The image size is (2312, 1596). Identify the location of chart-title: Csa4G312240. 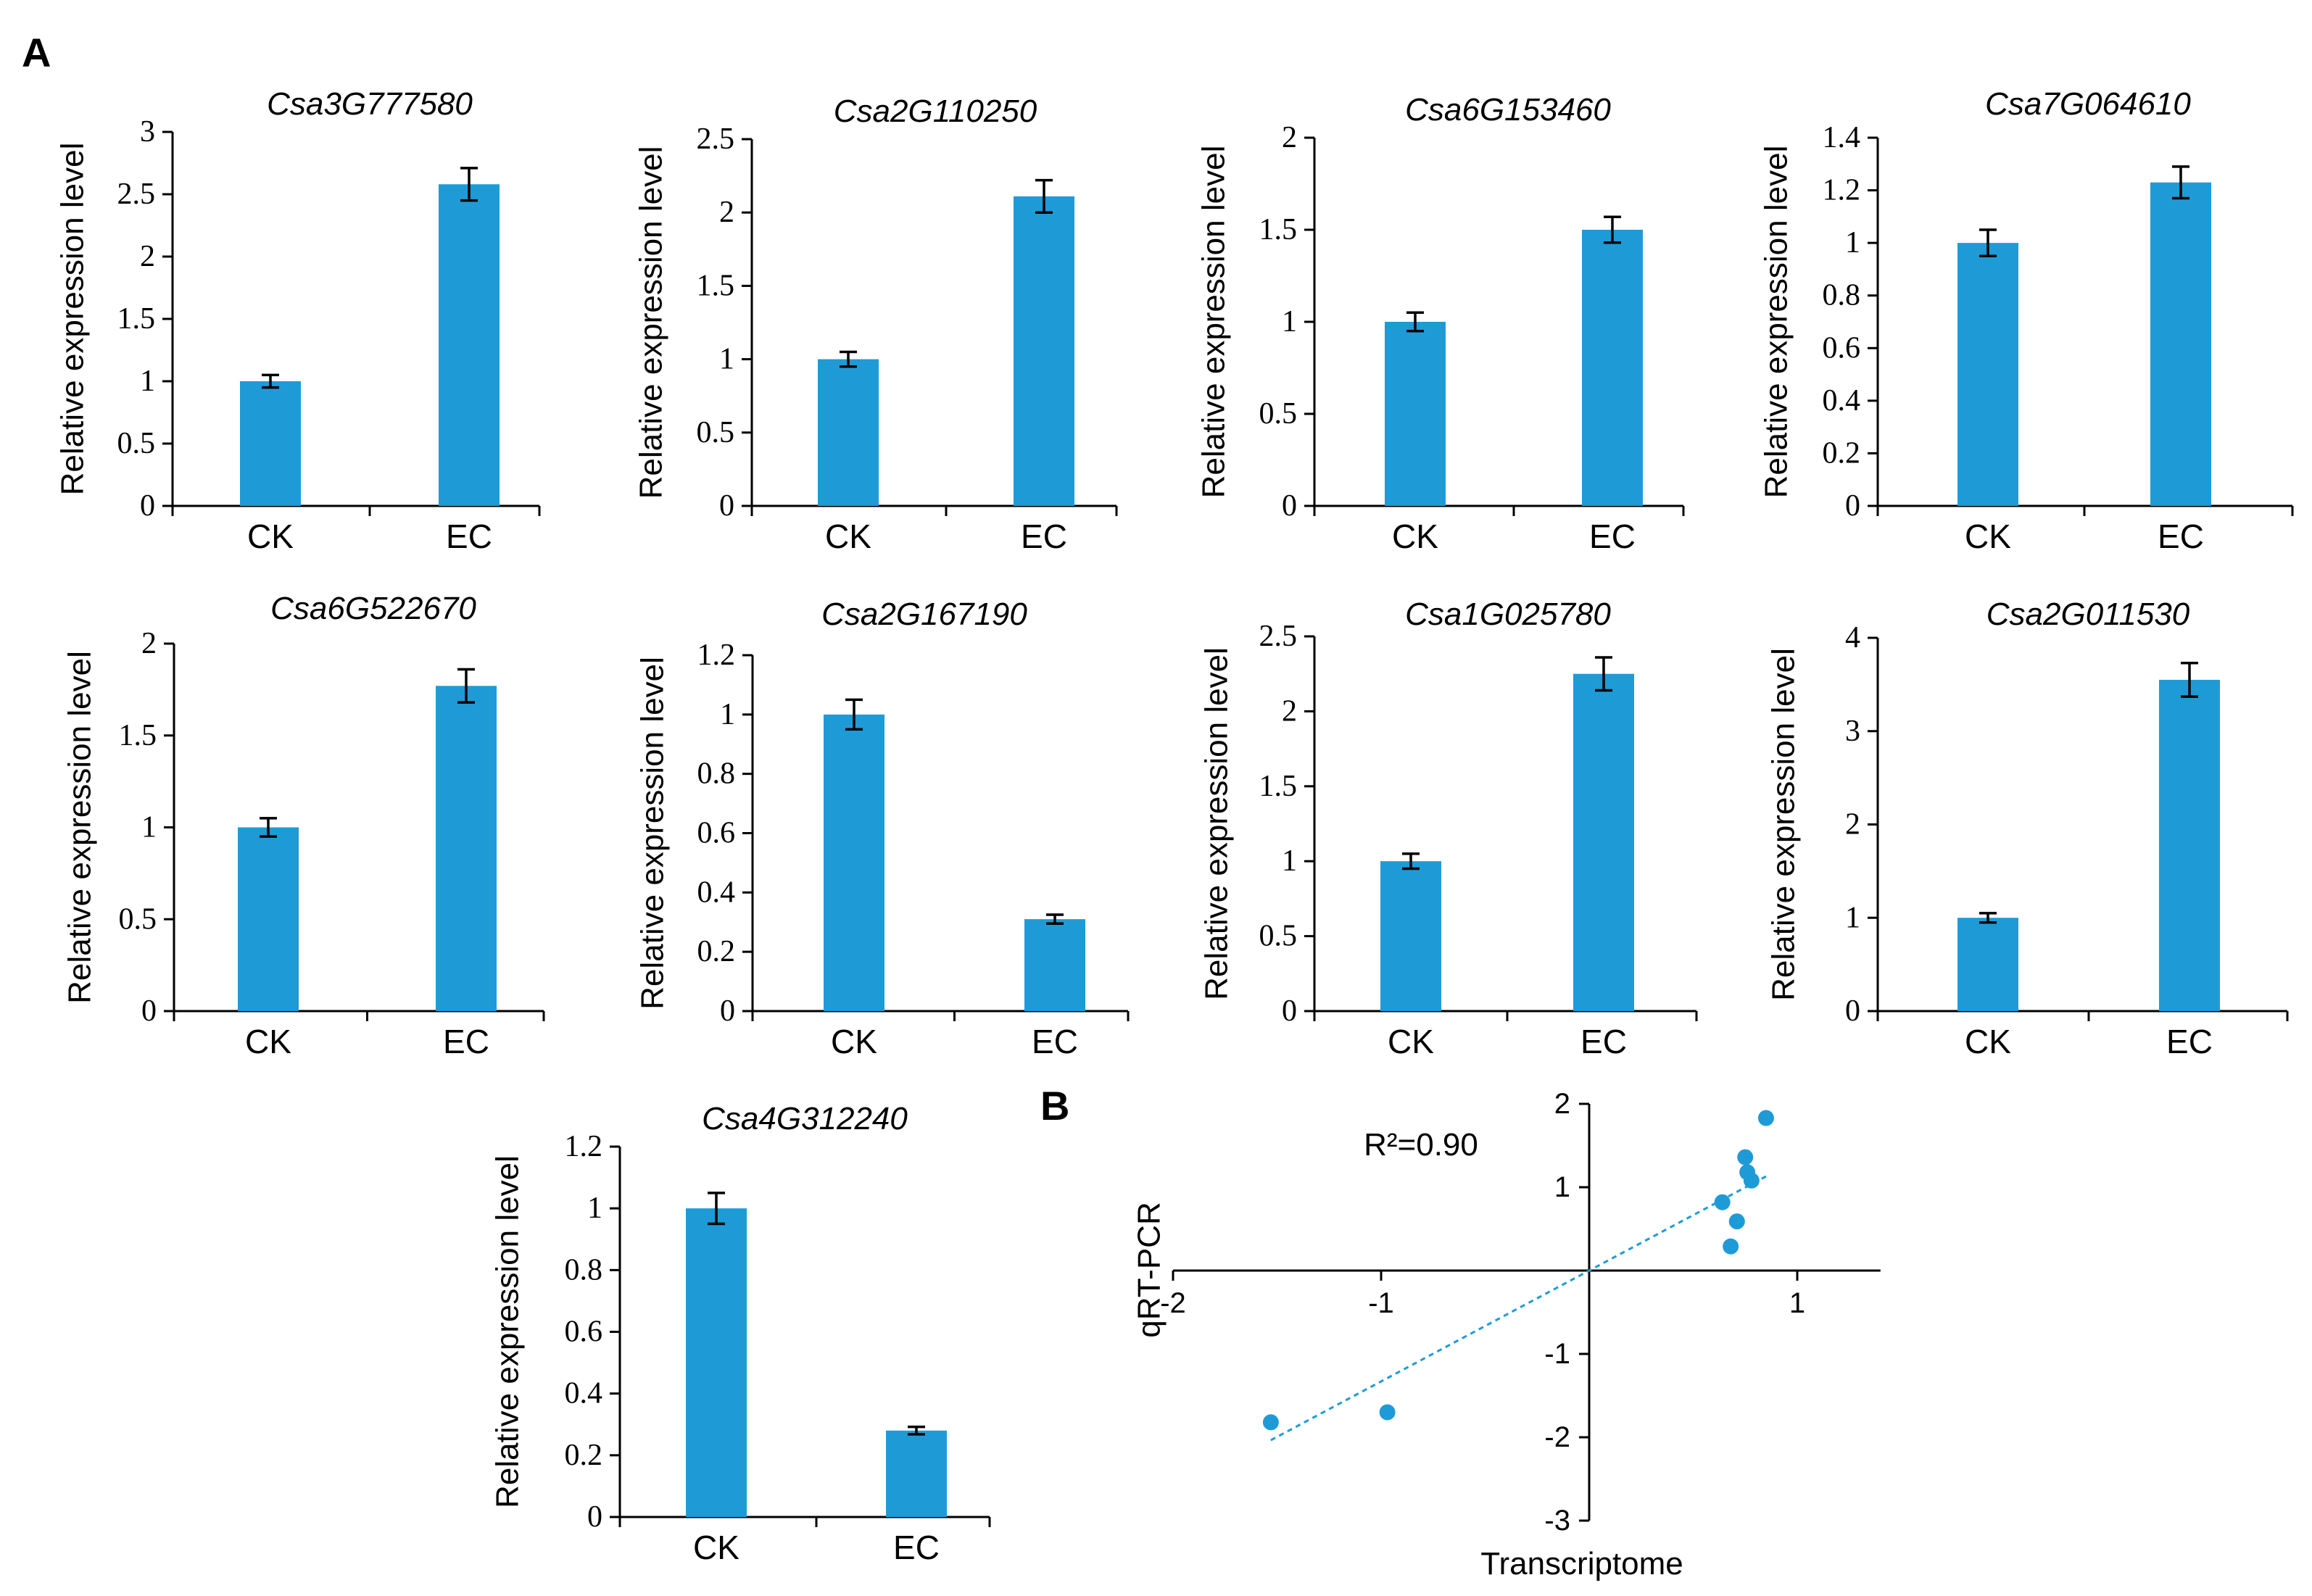
(805, 1118).